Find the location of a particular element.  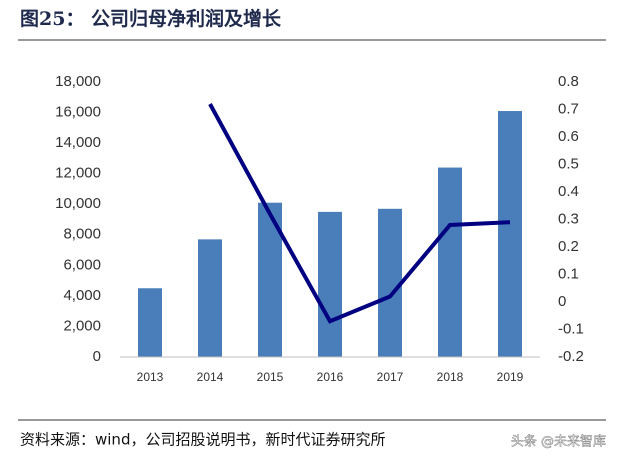

y2-tick-label: 0.2 is located at coordinates (568, 246).